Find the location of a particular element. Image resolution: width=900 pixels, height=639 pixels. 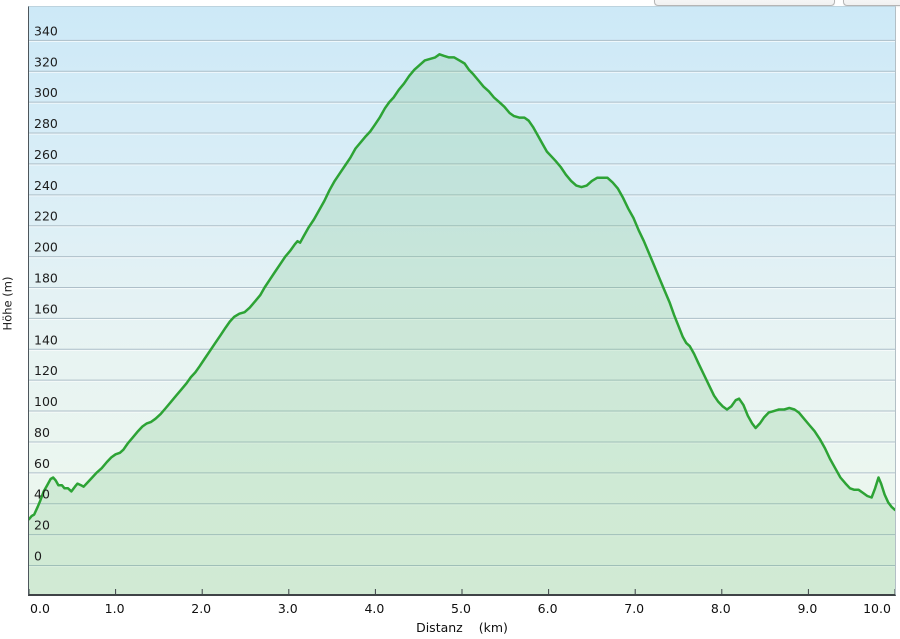

y-tick-label: 100 is located at coordinates (46, 401).